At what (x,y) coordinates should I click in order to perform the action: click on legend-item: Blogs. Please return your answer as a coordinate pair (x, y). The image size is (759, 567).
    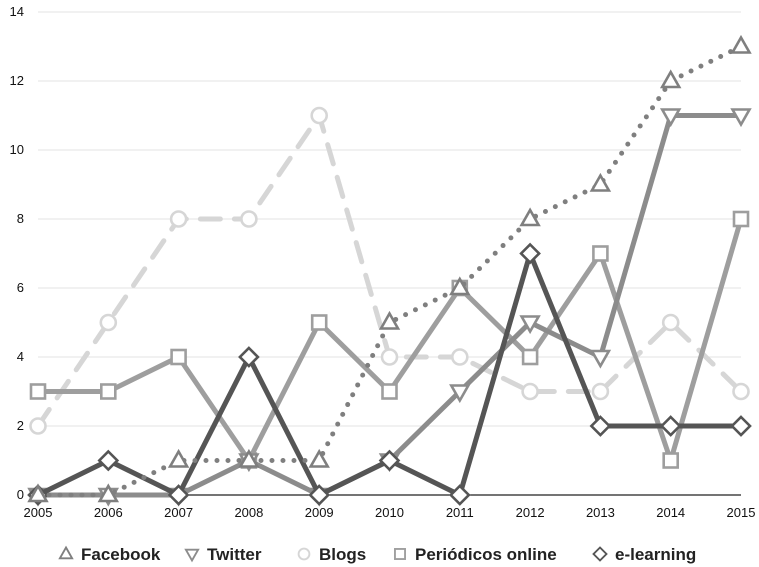
    Looking at the image, I should click on (331, 554).